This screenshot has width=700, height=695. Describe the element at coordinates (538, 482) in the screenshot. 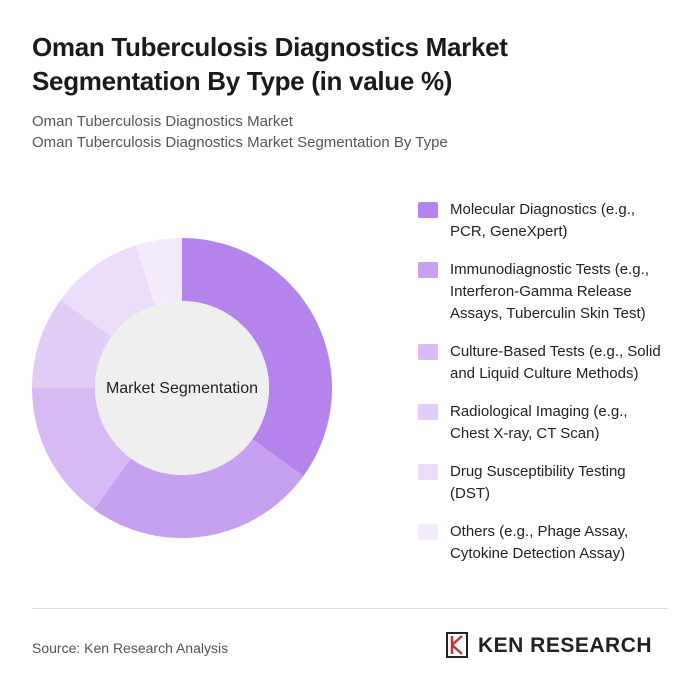

I see `legend-label: Drug Susceptibility Testing (DST)` at that location.